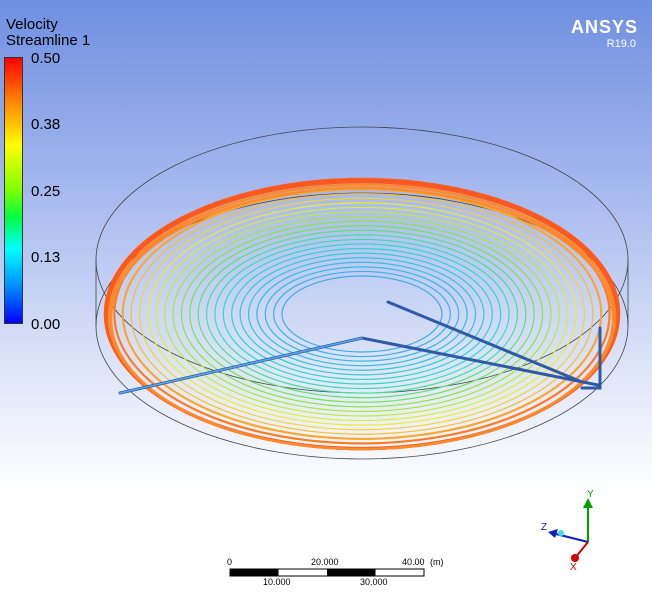 This screenshot has height=600, width=652. I want to click on scale-label: 40.00, so click(413, 562).